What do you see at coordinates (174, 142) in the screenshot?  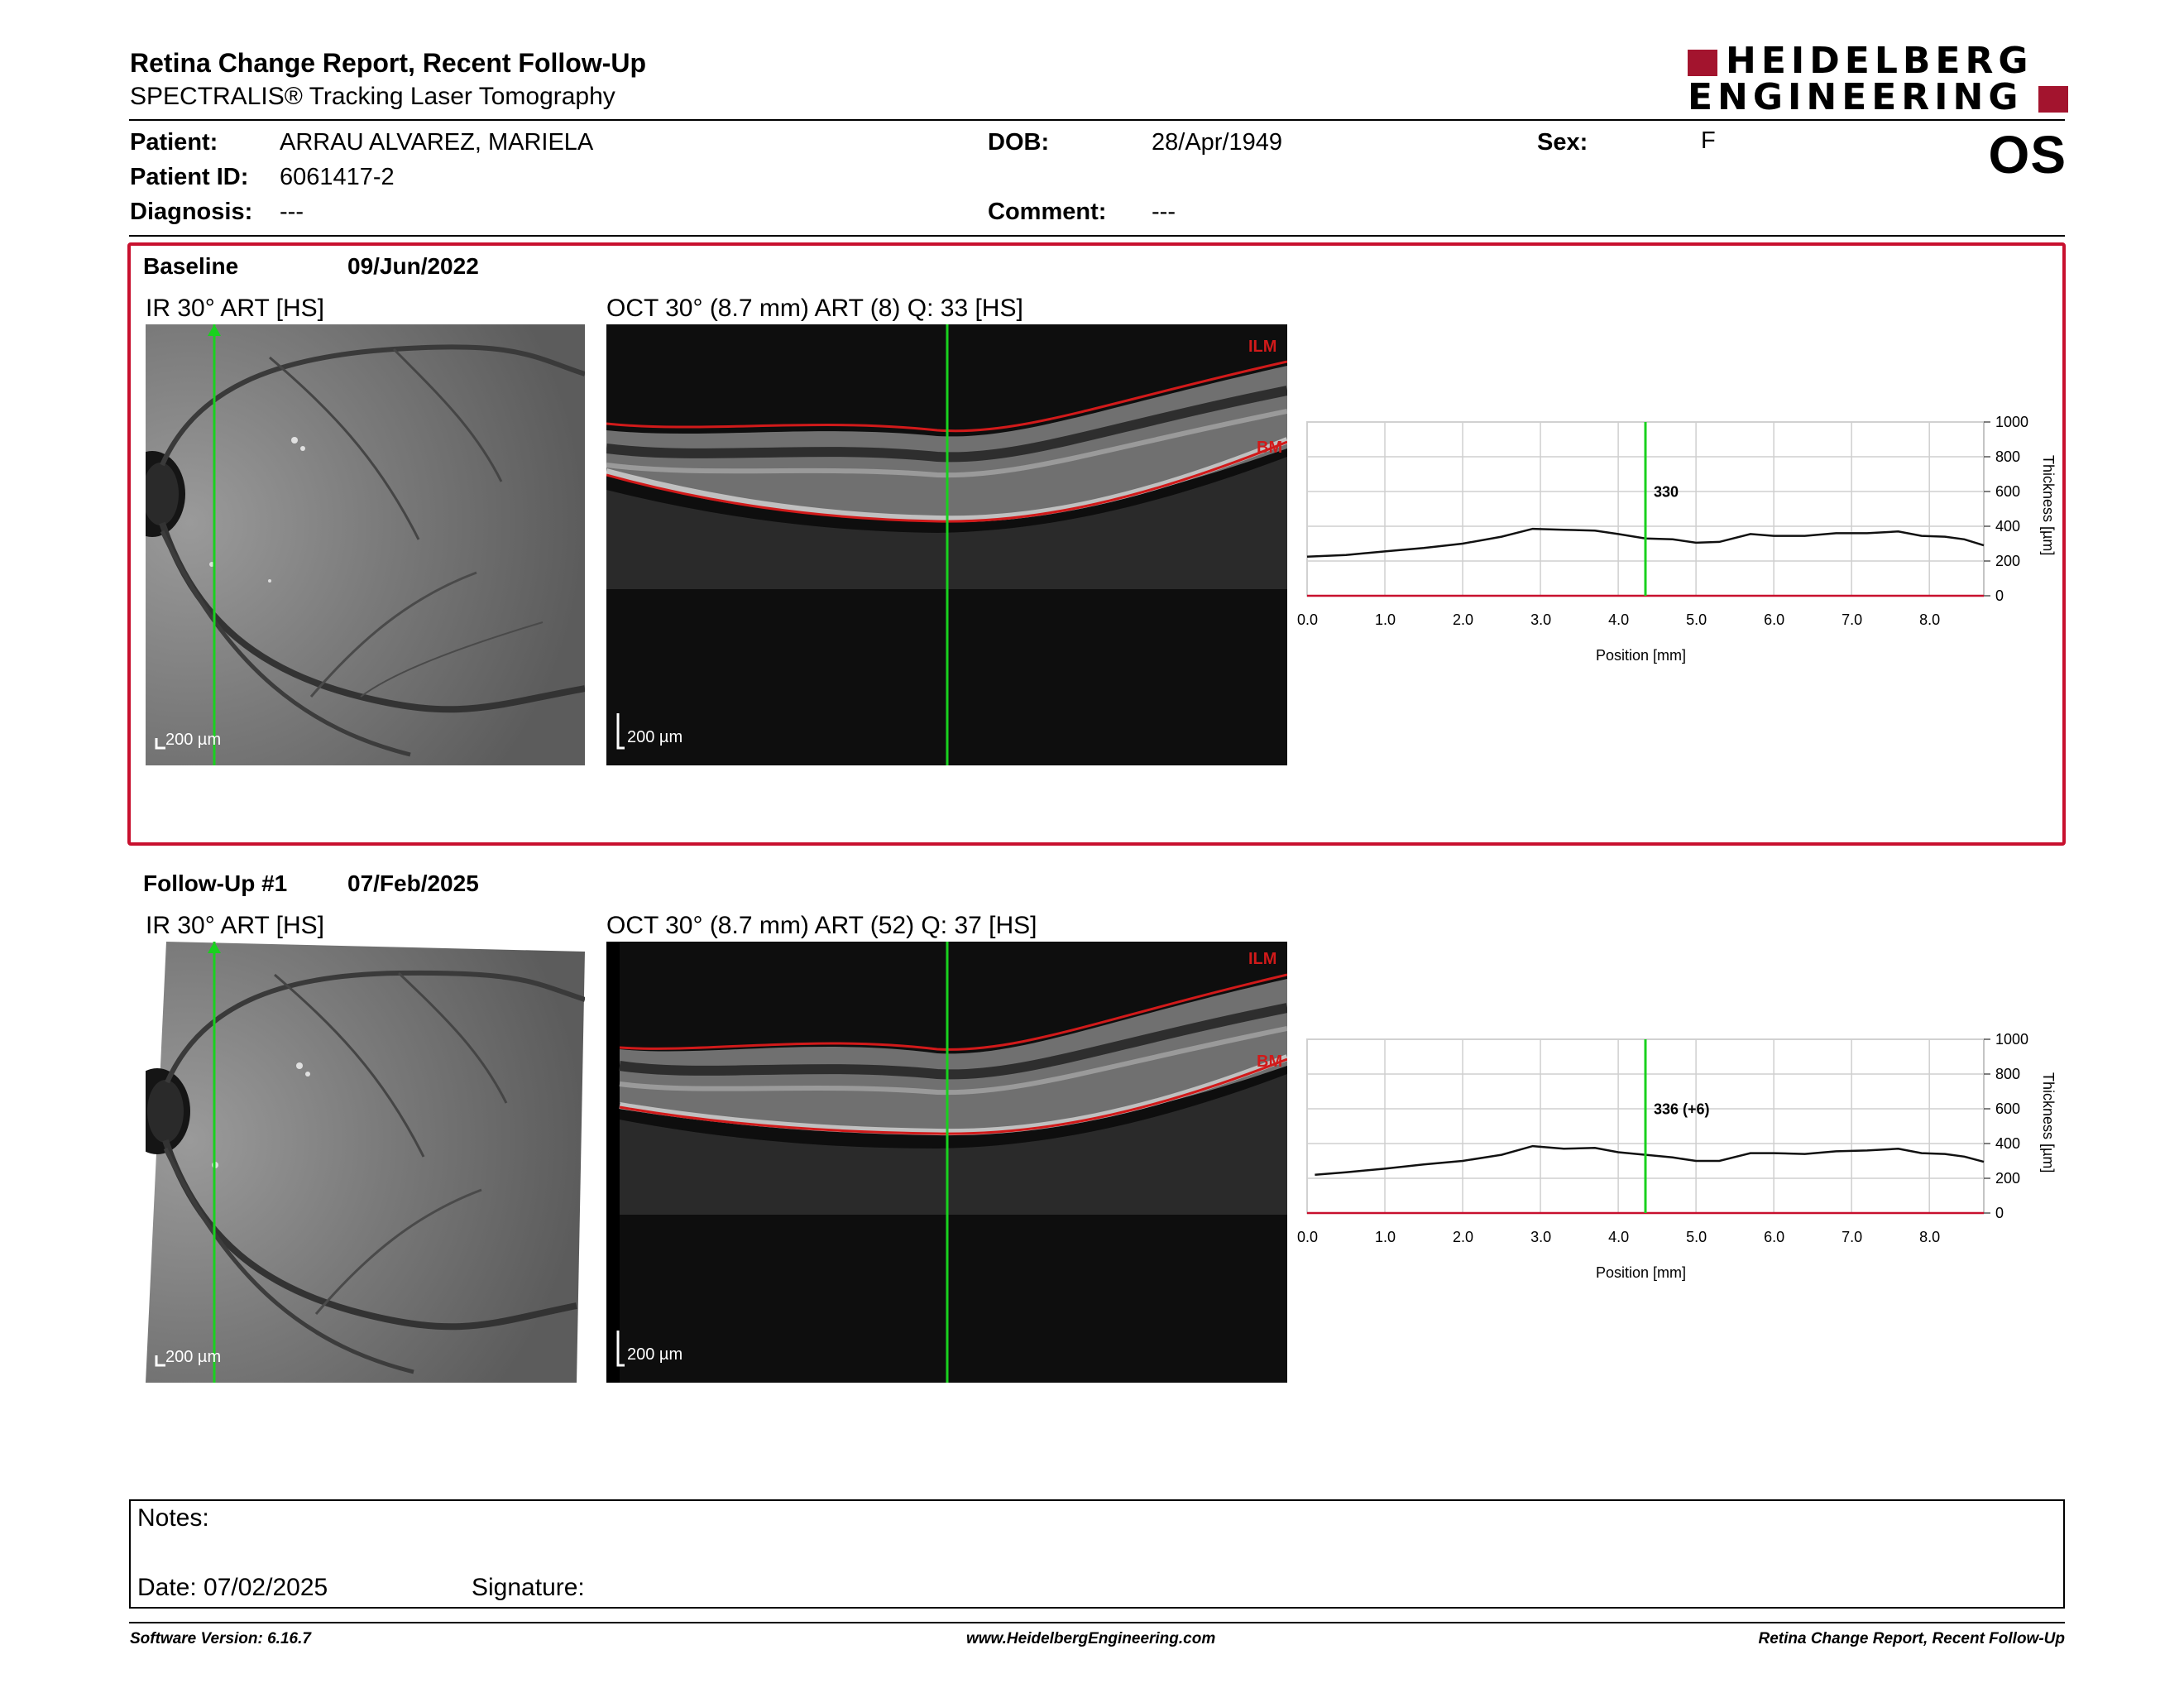 I see `patient-label: Patient:` at bounding box center [174, 142].